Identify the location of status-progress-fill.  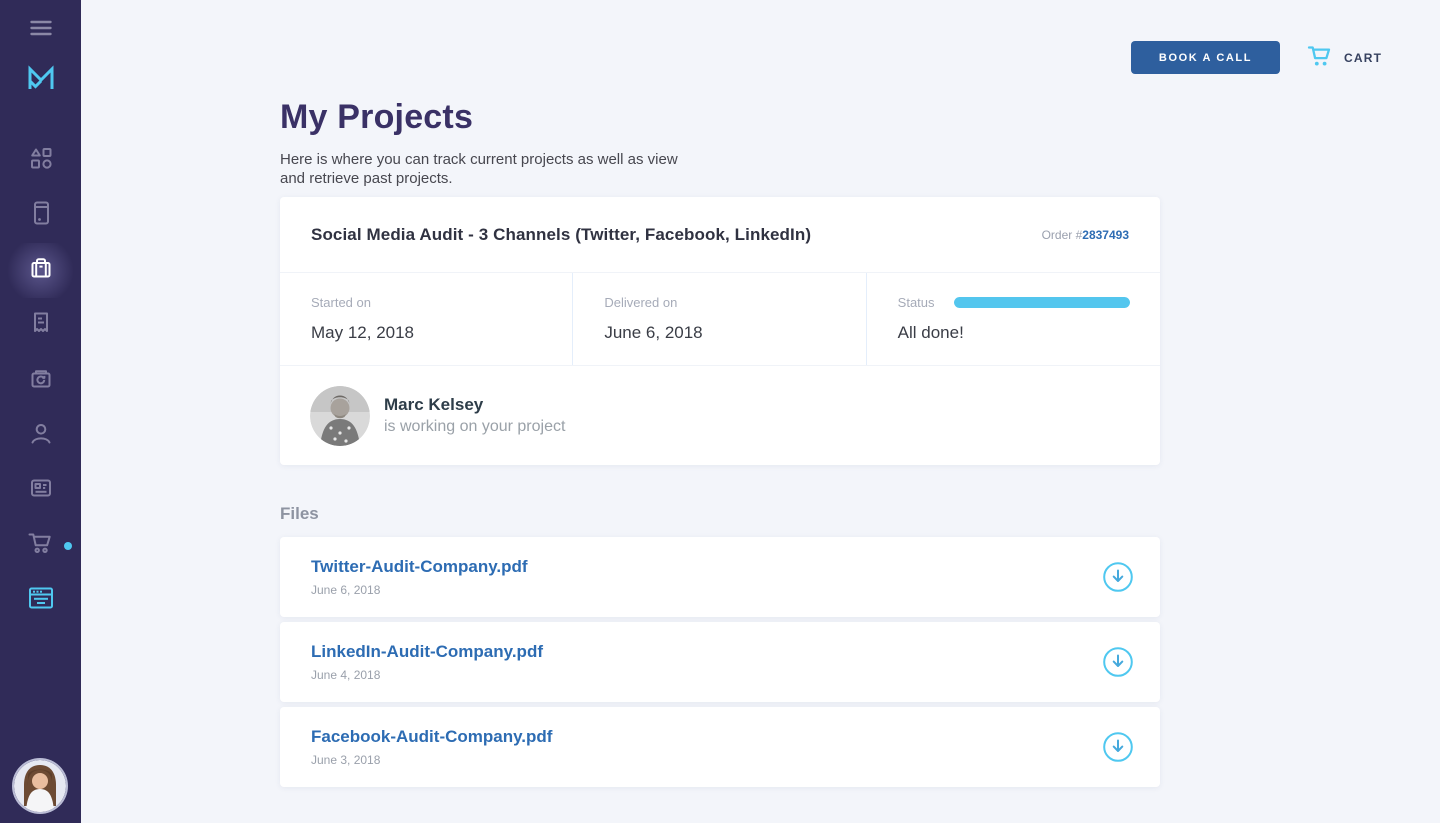
(1041, 303).